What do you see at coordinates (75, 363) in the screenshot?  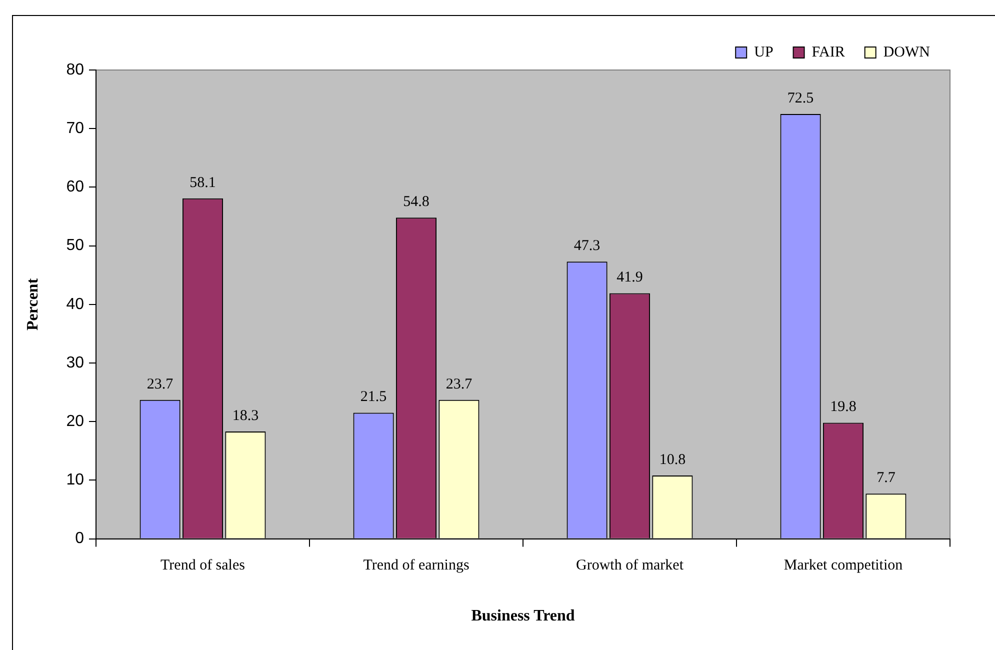 I see `y-tick-label: 30` at bounding box center [75, 363].